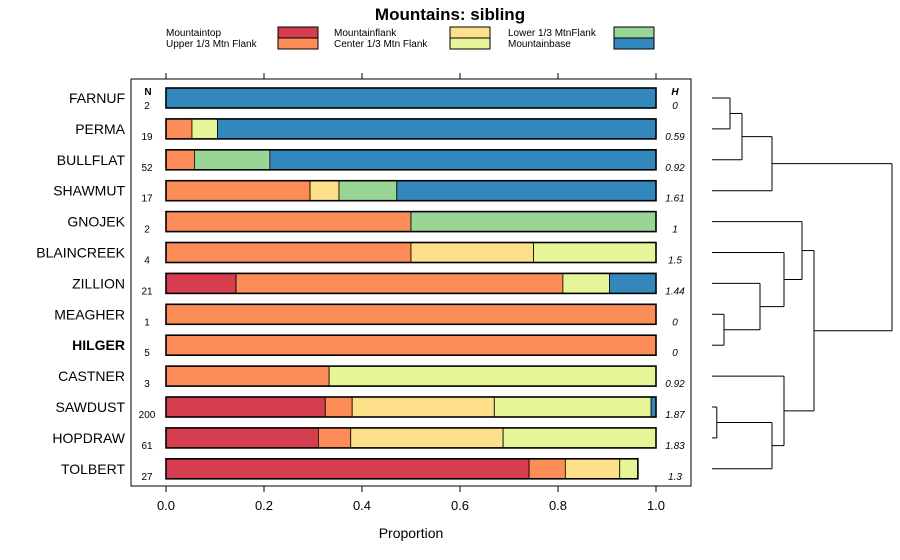 The width and height of the screenshot is (900, 560). What do you see at coordinates (450, 14) in the screenshot?
I see `chart-title: Mountains: sibling` at bounding box center [450, 14].